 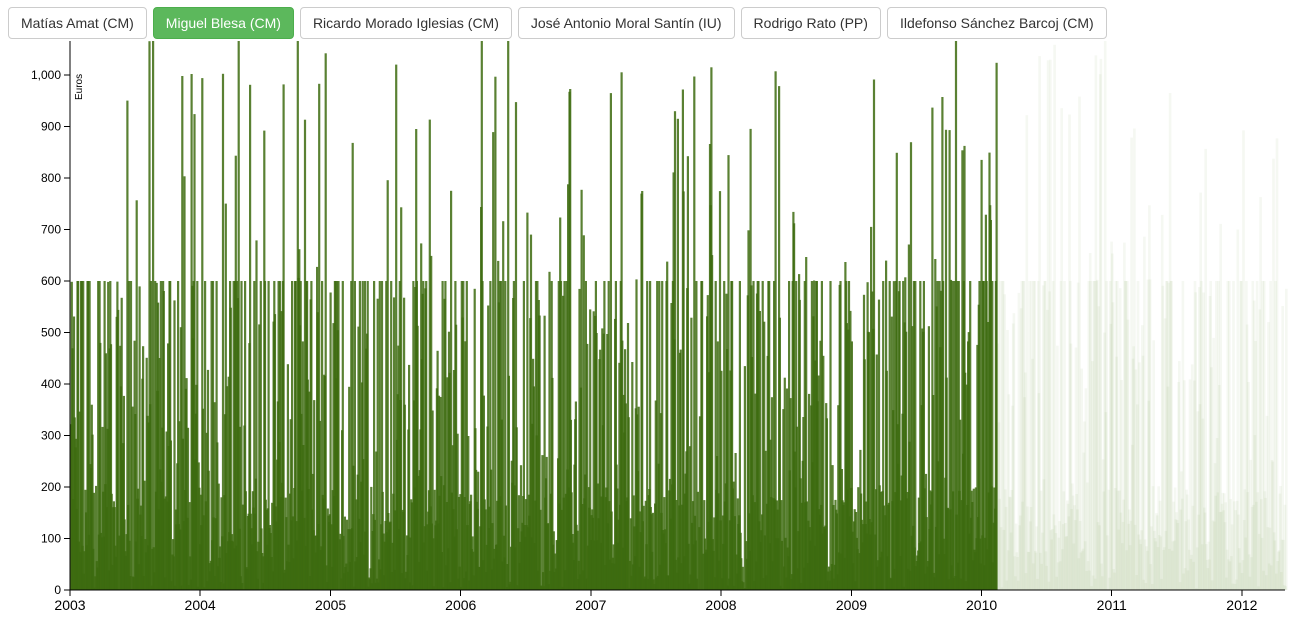 What do you see at coordinates (810, 23) in the screenshot?
I see `button-rodrigo-rato: Rodrigo Rato (PP)` at bounding box center [810, 23].